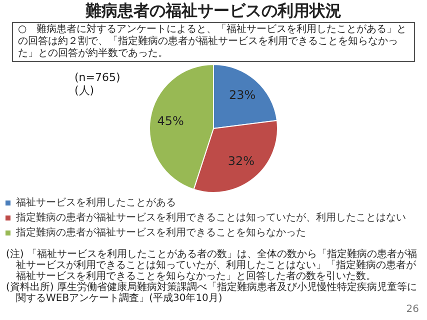 The image size is (427, 320). I want to click on legend-label: 指定難病の患者が福祉サービスを利用できることは知っていたが、利用したことはない, so click(210, 218).